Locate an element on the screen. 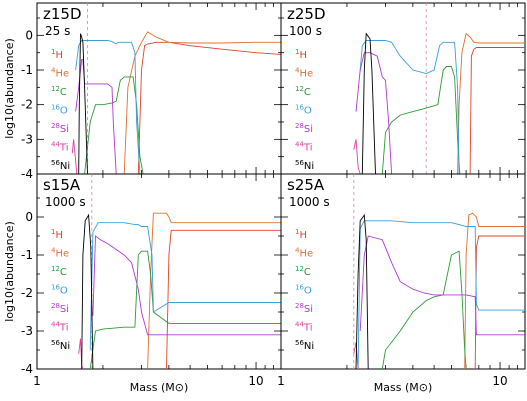 The height and width of the screenshot is (401, 527). panel-title: s25A is located at coordinates (306, 185).